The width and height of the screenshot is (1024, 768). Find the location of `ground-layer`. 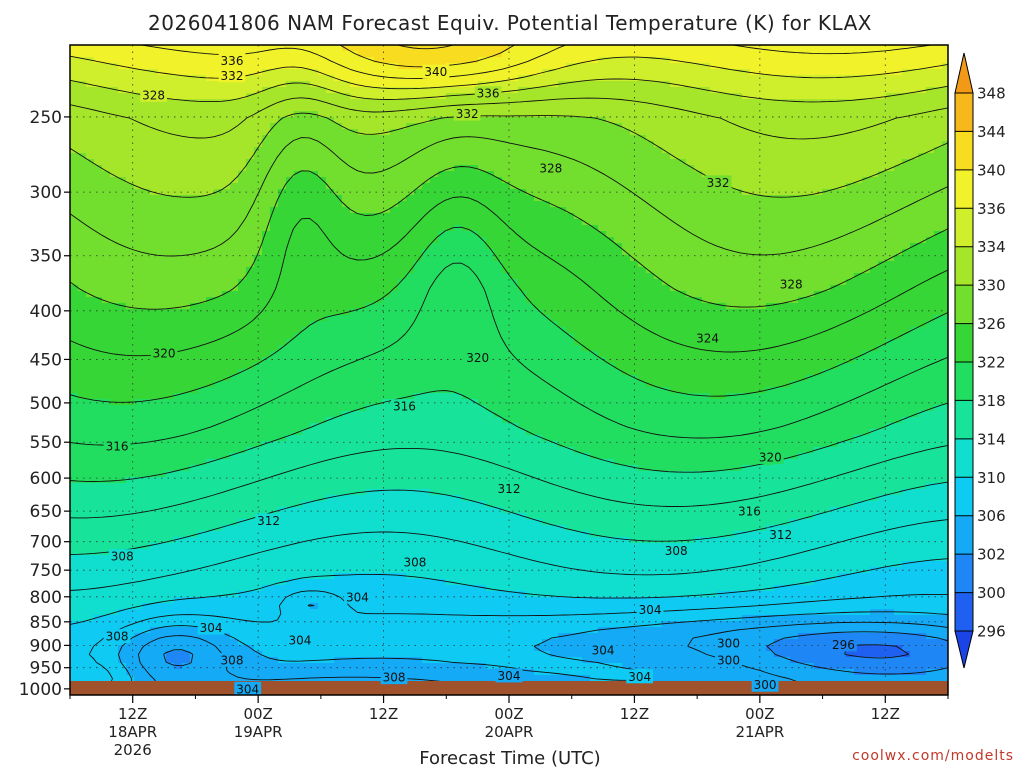

ground-layer is located at coordinates (509, 688).